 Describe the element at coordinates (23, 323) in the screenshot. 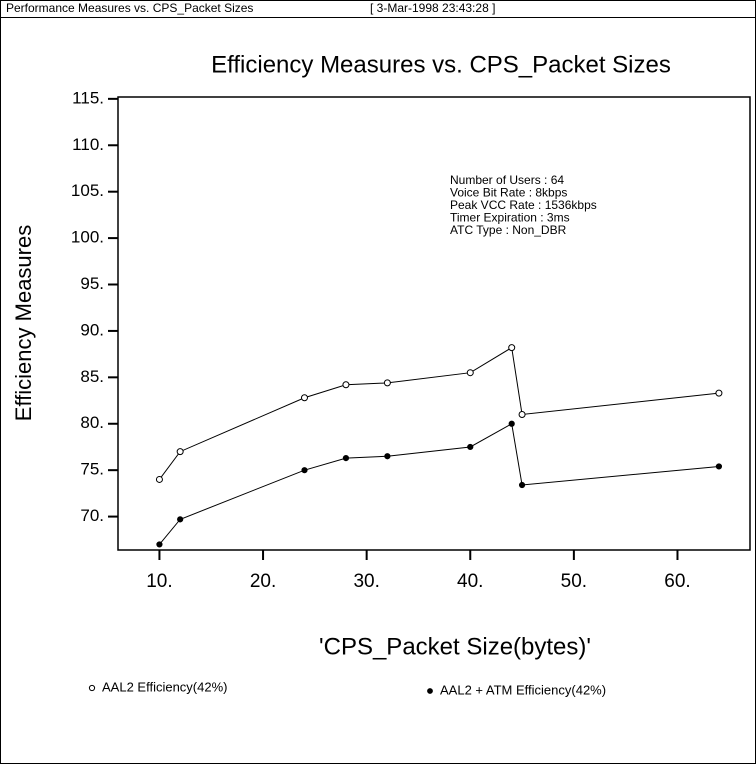

I see `y-axis-label: Efficiency Measures` at that location.